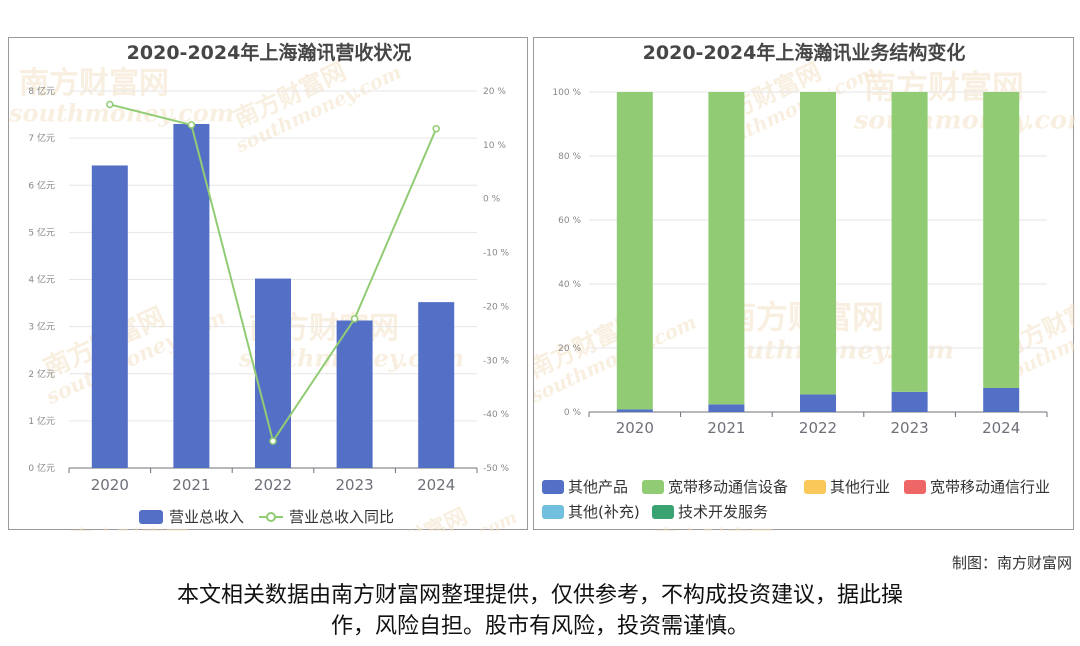  Describe the element at coordinates (271, 517) in the screenshot. I see `legend-swatch-yoy-marker` at that location.